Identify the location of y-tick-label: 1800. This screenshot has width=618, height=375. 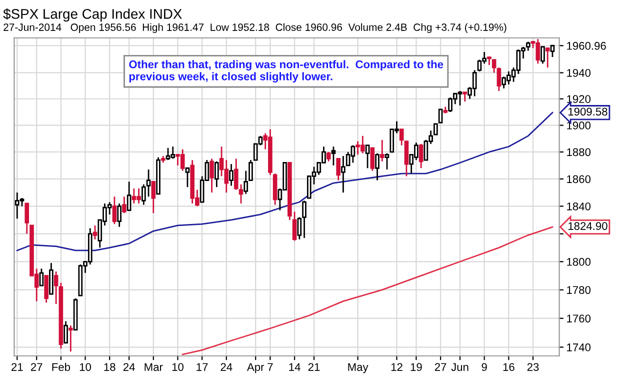
(579, 262).